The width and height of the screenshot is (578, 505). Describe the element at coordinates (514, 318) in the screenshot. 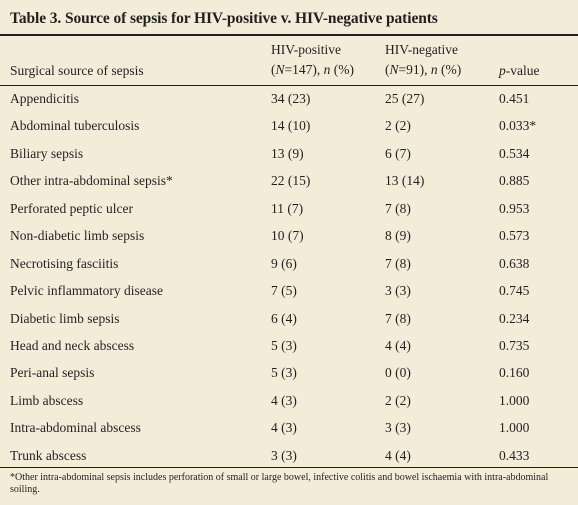

I see `row-p-value: 0.234` at that location.